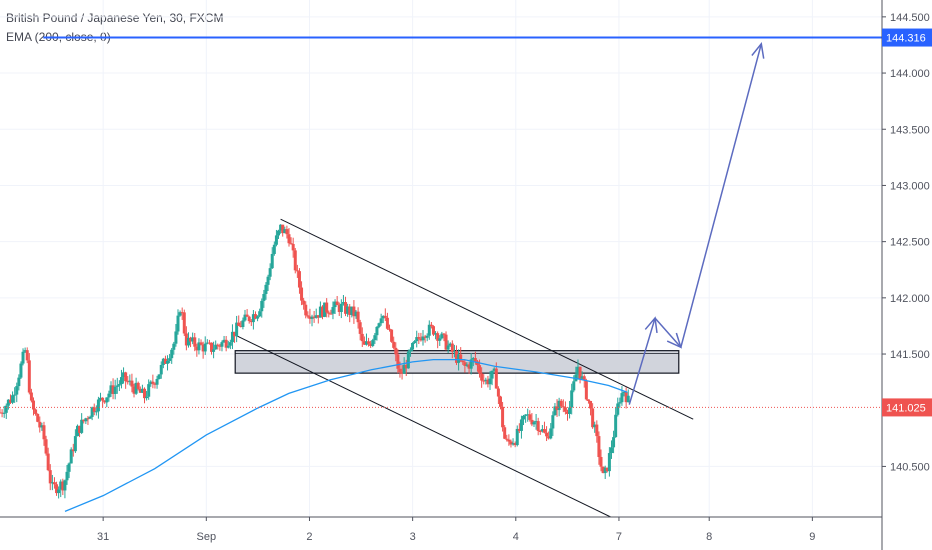  Describe the element at coordinates (906, 39) in the screenshot. I see `target-price-badge-label: 144.316` at that location.